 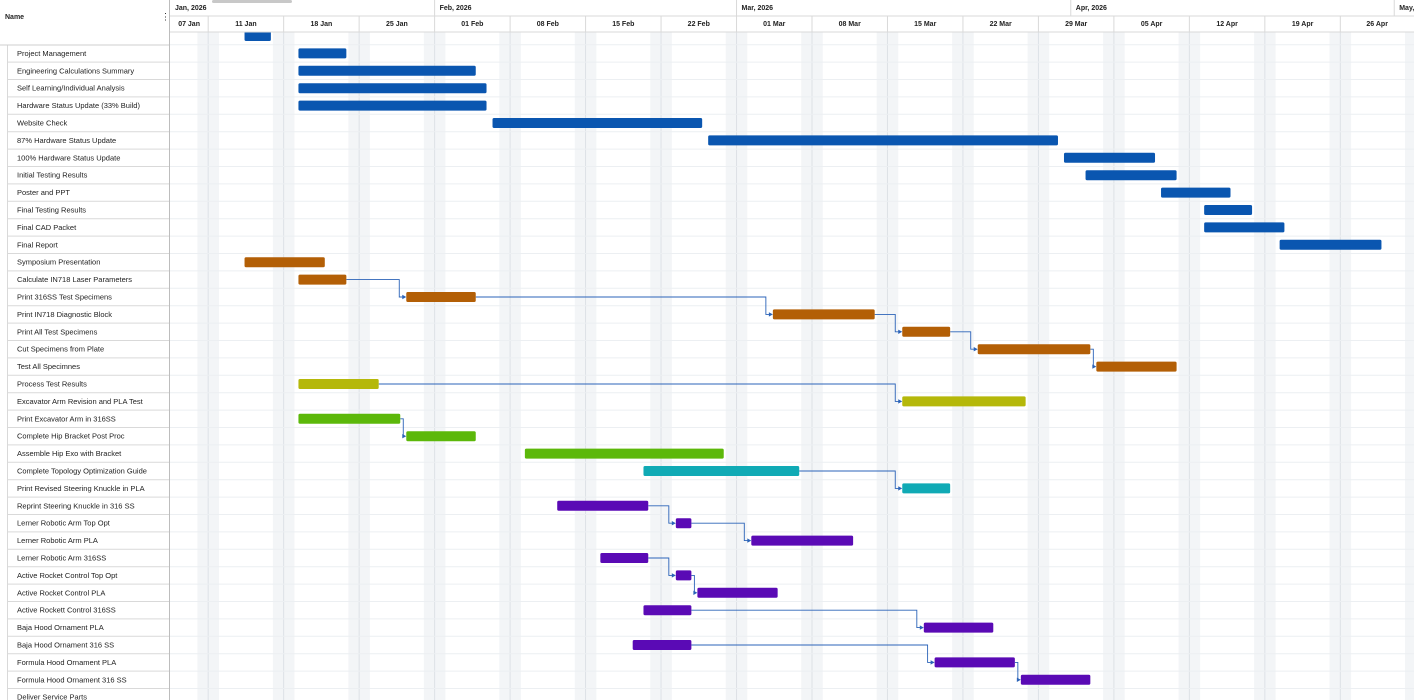 I want to click on task-name: Complete Hip Bracket Post Proc, so click(x=71, y=436).